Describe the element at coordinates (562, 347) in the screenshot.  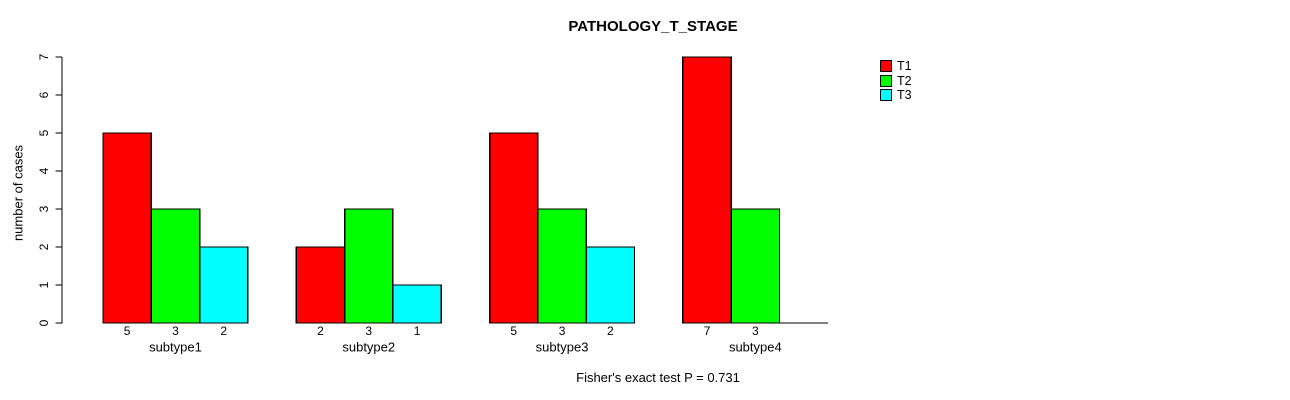
I see `category-label-subtype3: subtype3` at that location.